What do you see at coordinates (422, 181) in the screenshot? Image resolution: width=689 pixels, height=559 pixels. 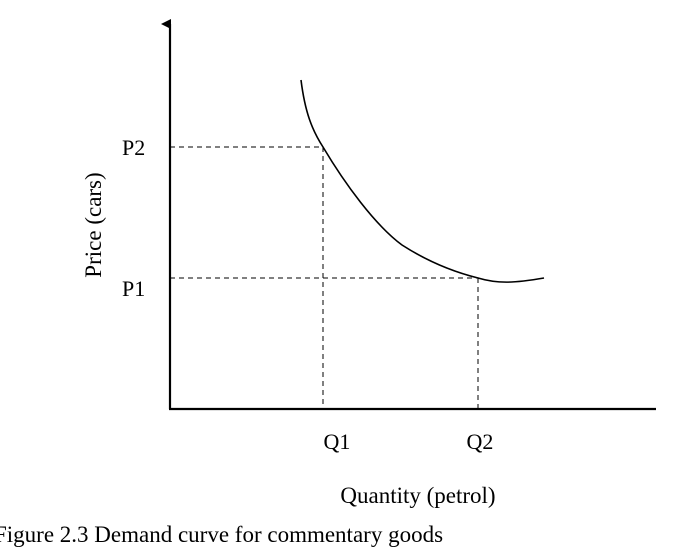 I see `demand-curve-line` at bounding box center [422, 181].